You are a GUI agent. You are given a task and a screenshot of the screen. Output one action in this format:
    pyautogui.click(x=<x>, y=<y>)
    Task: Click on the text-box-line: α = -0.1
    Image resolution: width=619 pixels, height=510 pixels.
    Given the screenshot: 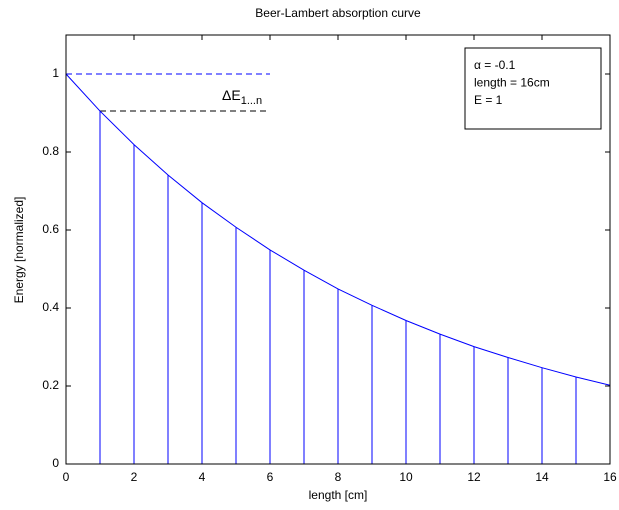 What is the action you would take?
    pyautogui.click(x=495, y=65)
    